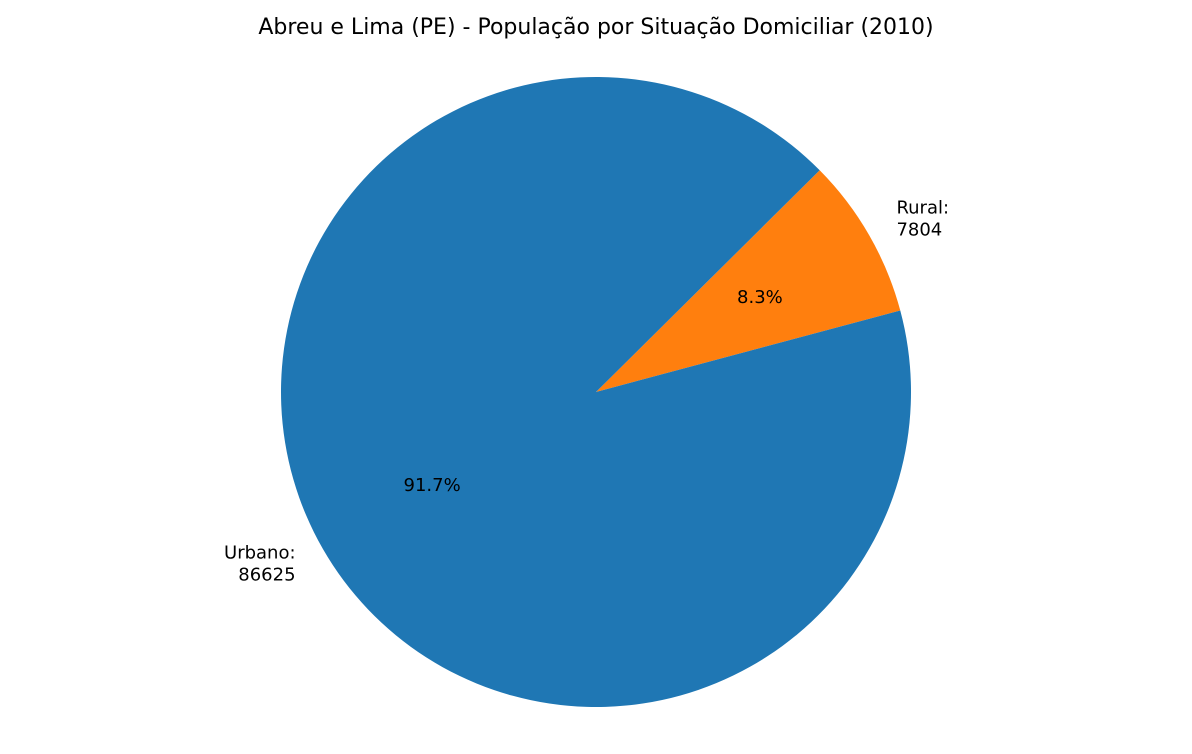 This screenshot has width=1192, height=754. I want to click on pie-category-label-line: 86625, so click(266, 575).